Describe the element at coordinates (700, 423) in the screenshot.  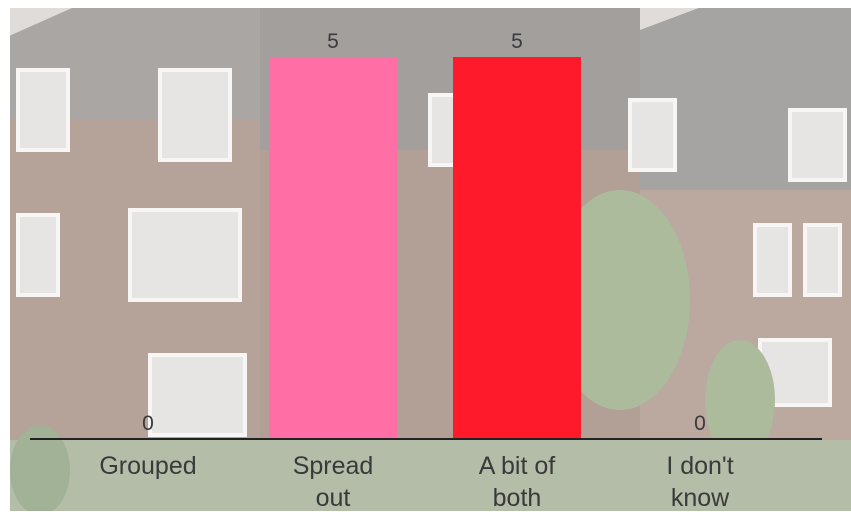
I see `value-label-3: 0` at that location.